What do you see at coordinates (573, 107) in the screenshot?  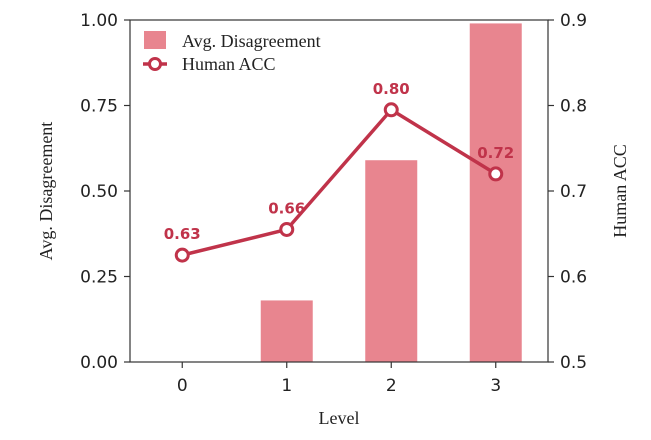 I see `y2-tick-label: 0.8` at bounding box center [573, 107].